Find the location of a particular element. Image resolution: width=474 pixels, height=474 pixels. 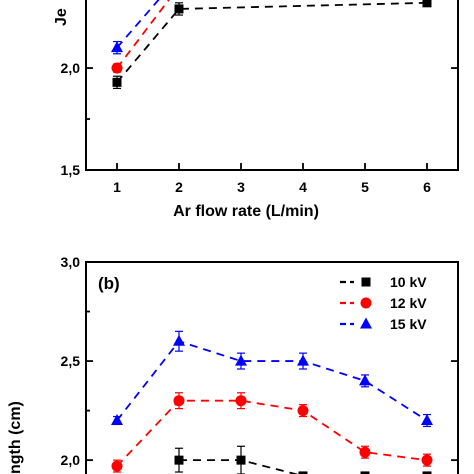

chart-b-y-axis-title: ngth (cm) is located at coordinates (15, 437).